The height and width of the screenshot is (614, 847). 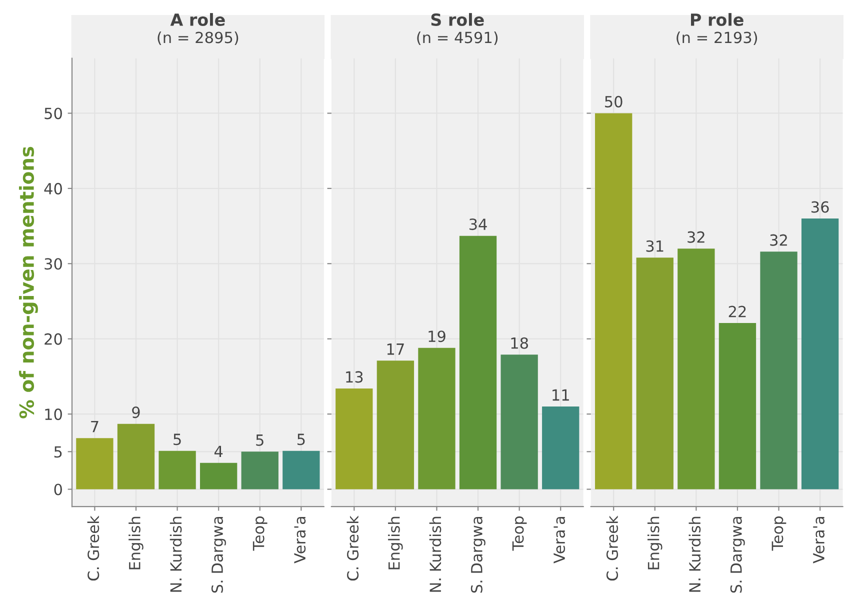 What do you see at coordinates (717, 19) in the screenshot?
I see `chart-title: P role` at bounding box center [717, 19].